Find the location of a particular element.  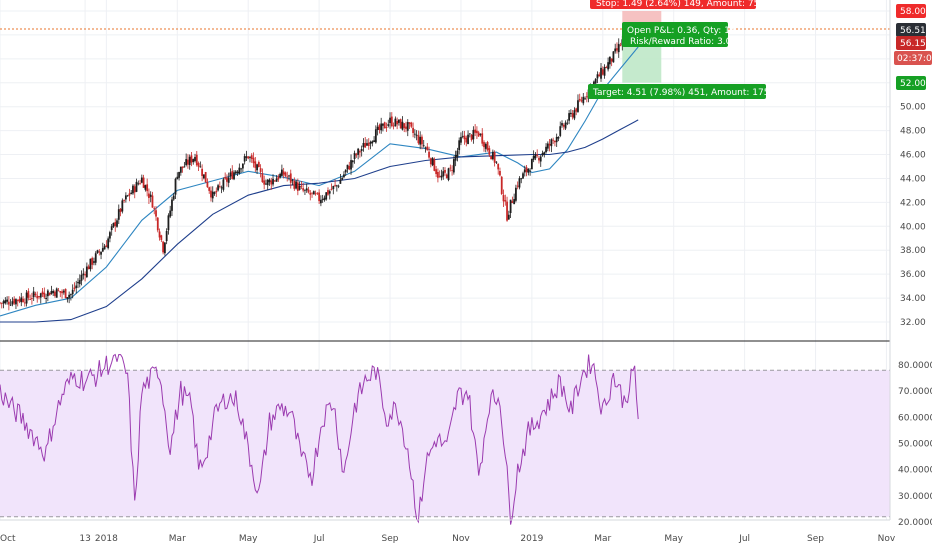

target-price-tag: 52.00 is located at coordinates (911, 83).